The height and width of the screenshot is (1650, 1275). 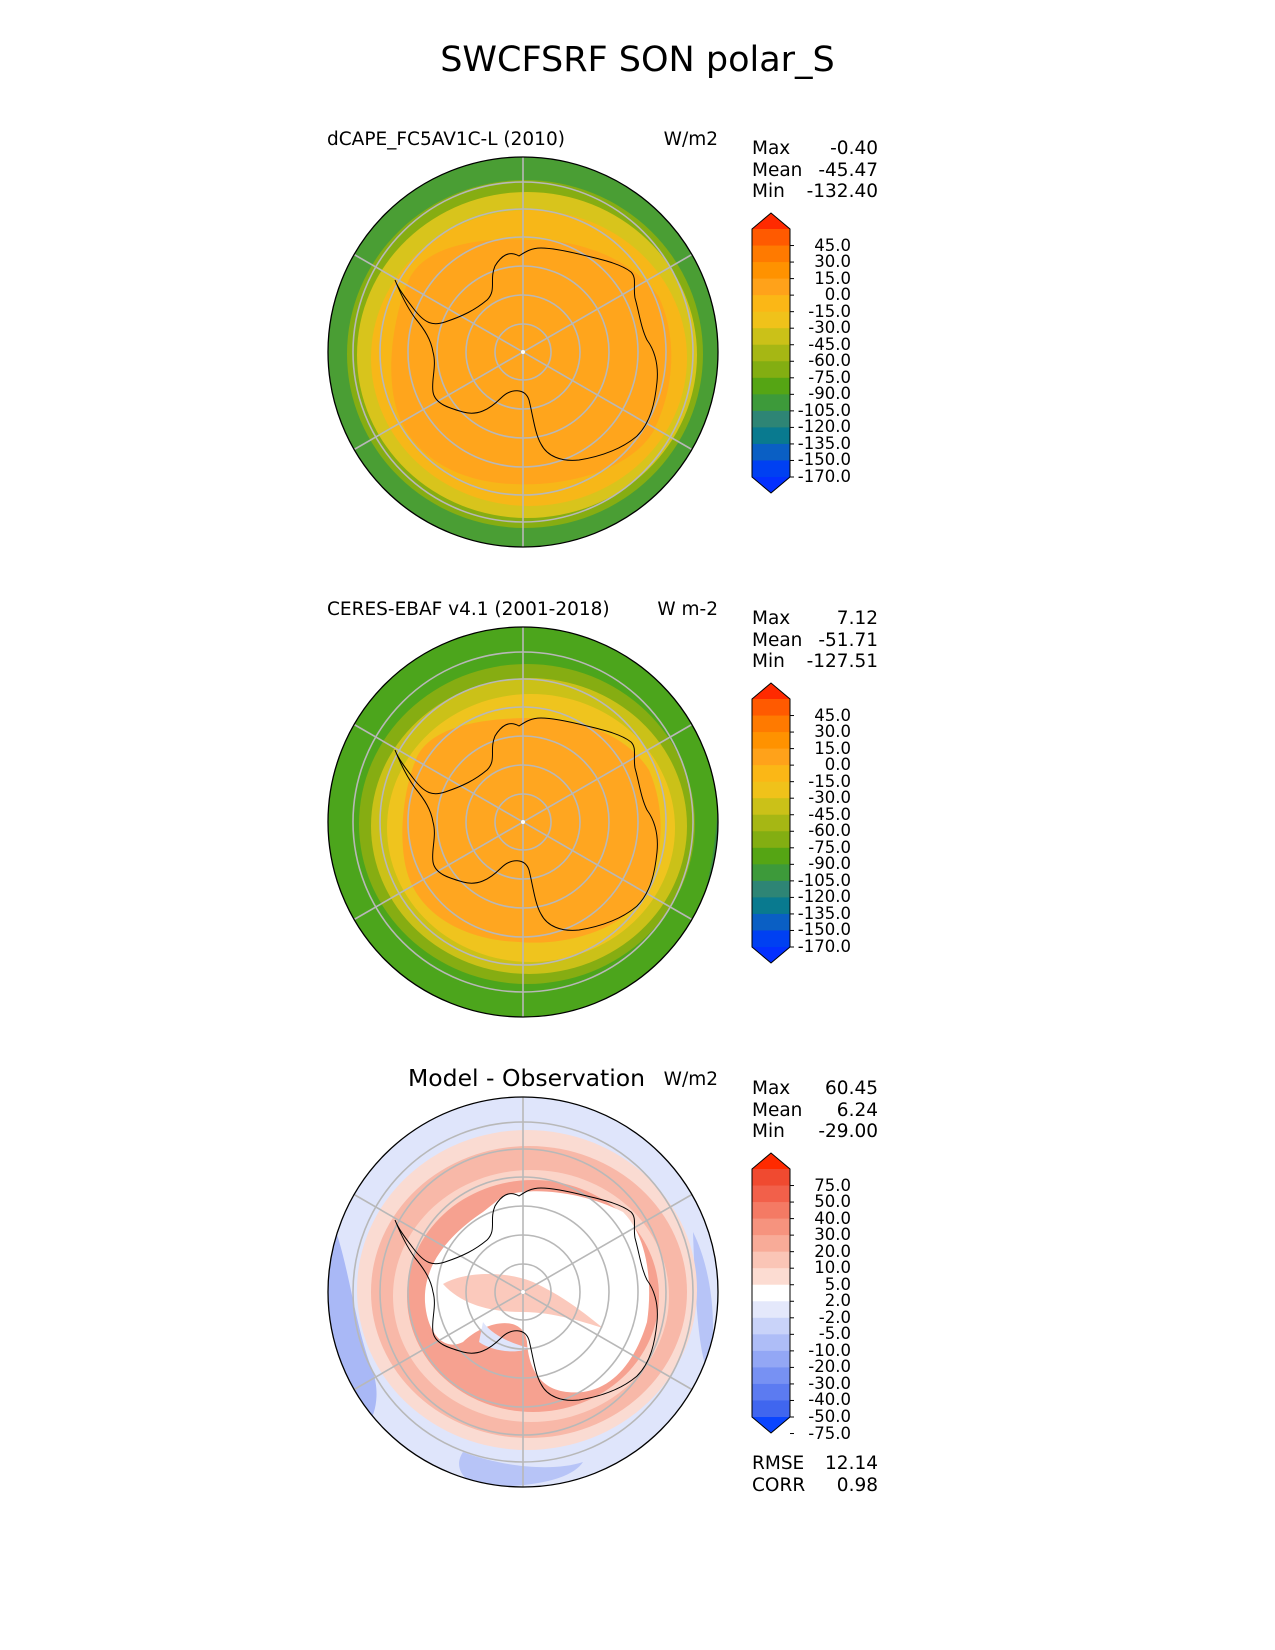 What do you see at coordinates (521, 1469) in the screenshot?
I see `field-negative-bias` at bounding box center [521, 1469].